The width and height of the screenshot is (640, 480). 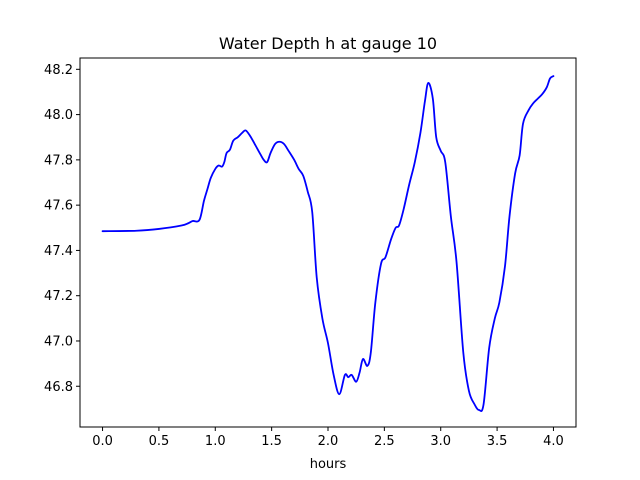 I want to click on x-axis: 0.0 0.5 1.0 1.5 2.0 2.5 3.0 3.5 4.0, so click(x=328, y=438).